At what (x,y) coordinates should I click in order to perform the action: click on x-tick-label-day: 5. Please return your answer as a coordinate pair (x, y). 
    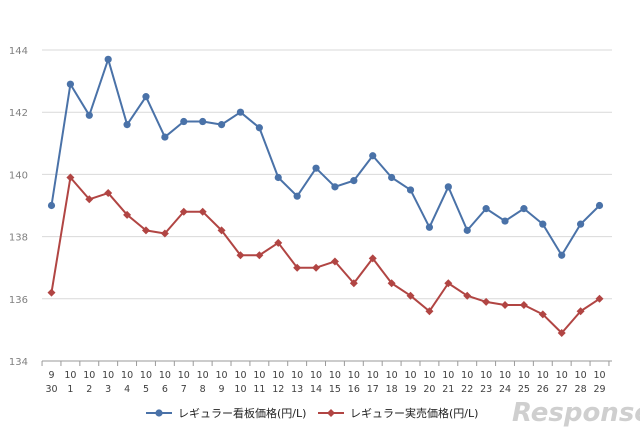
    Looking at the image, I should click on (146, 389).